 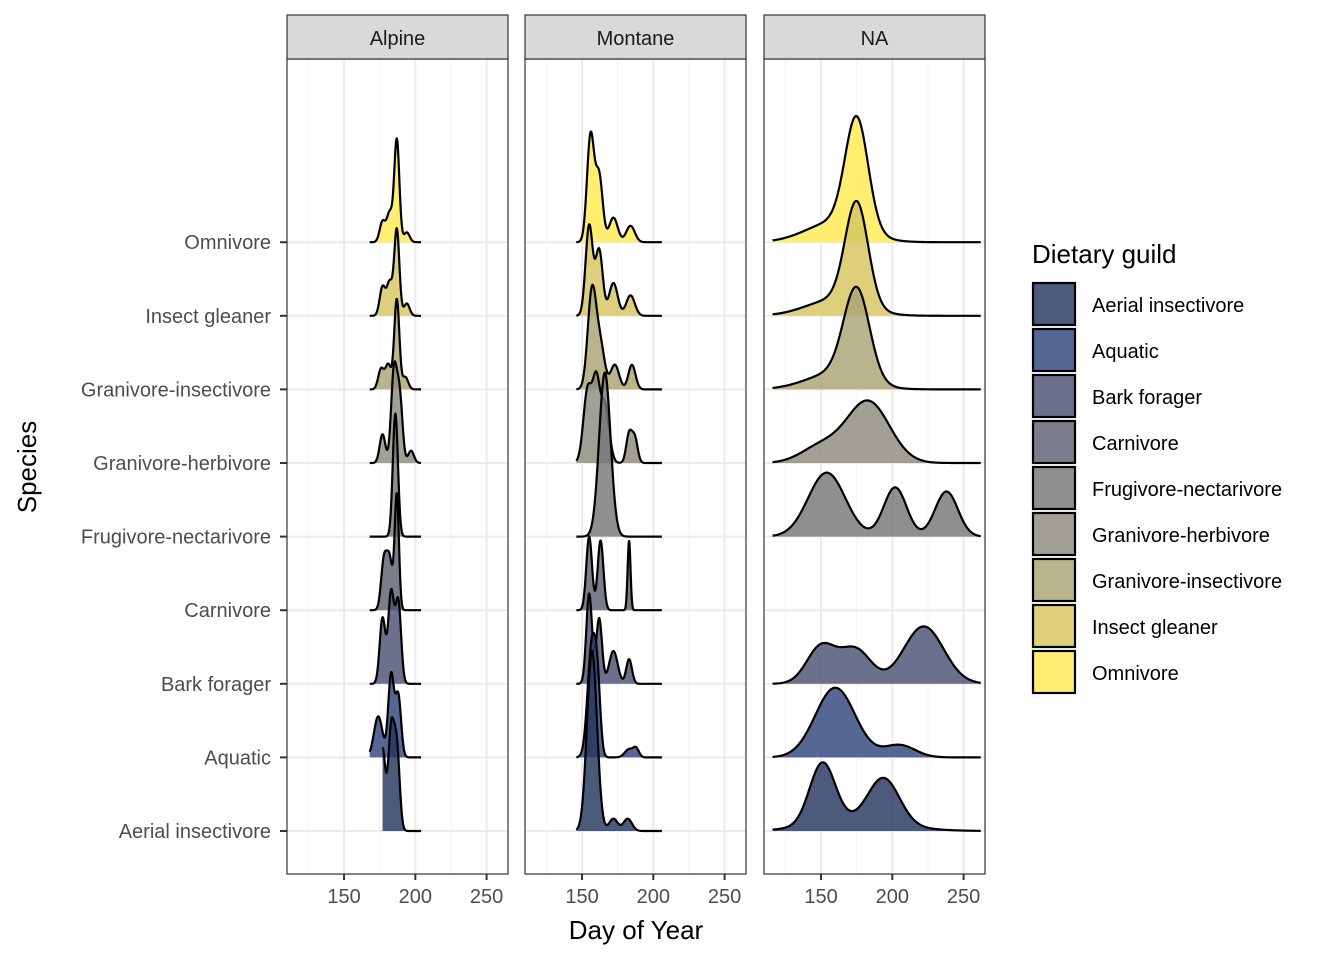 I want to click on ridge-line-alpine-carnivore, so click(x=395, y=552).